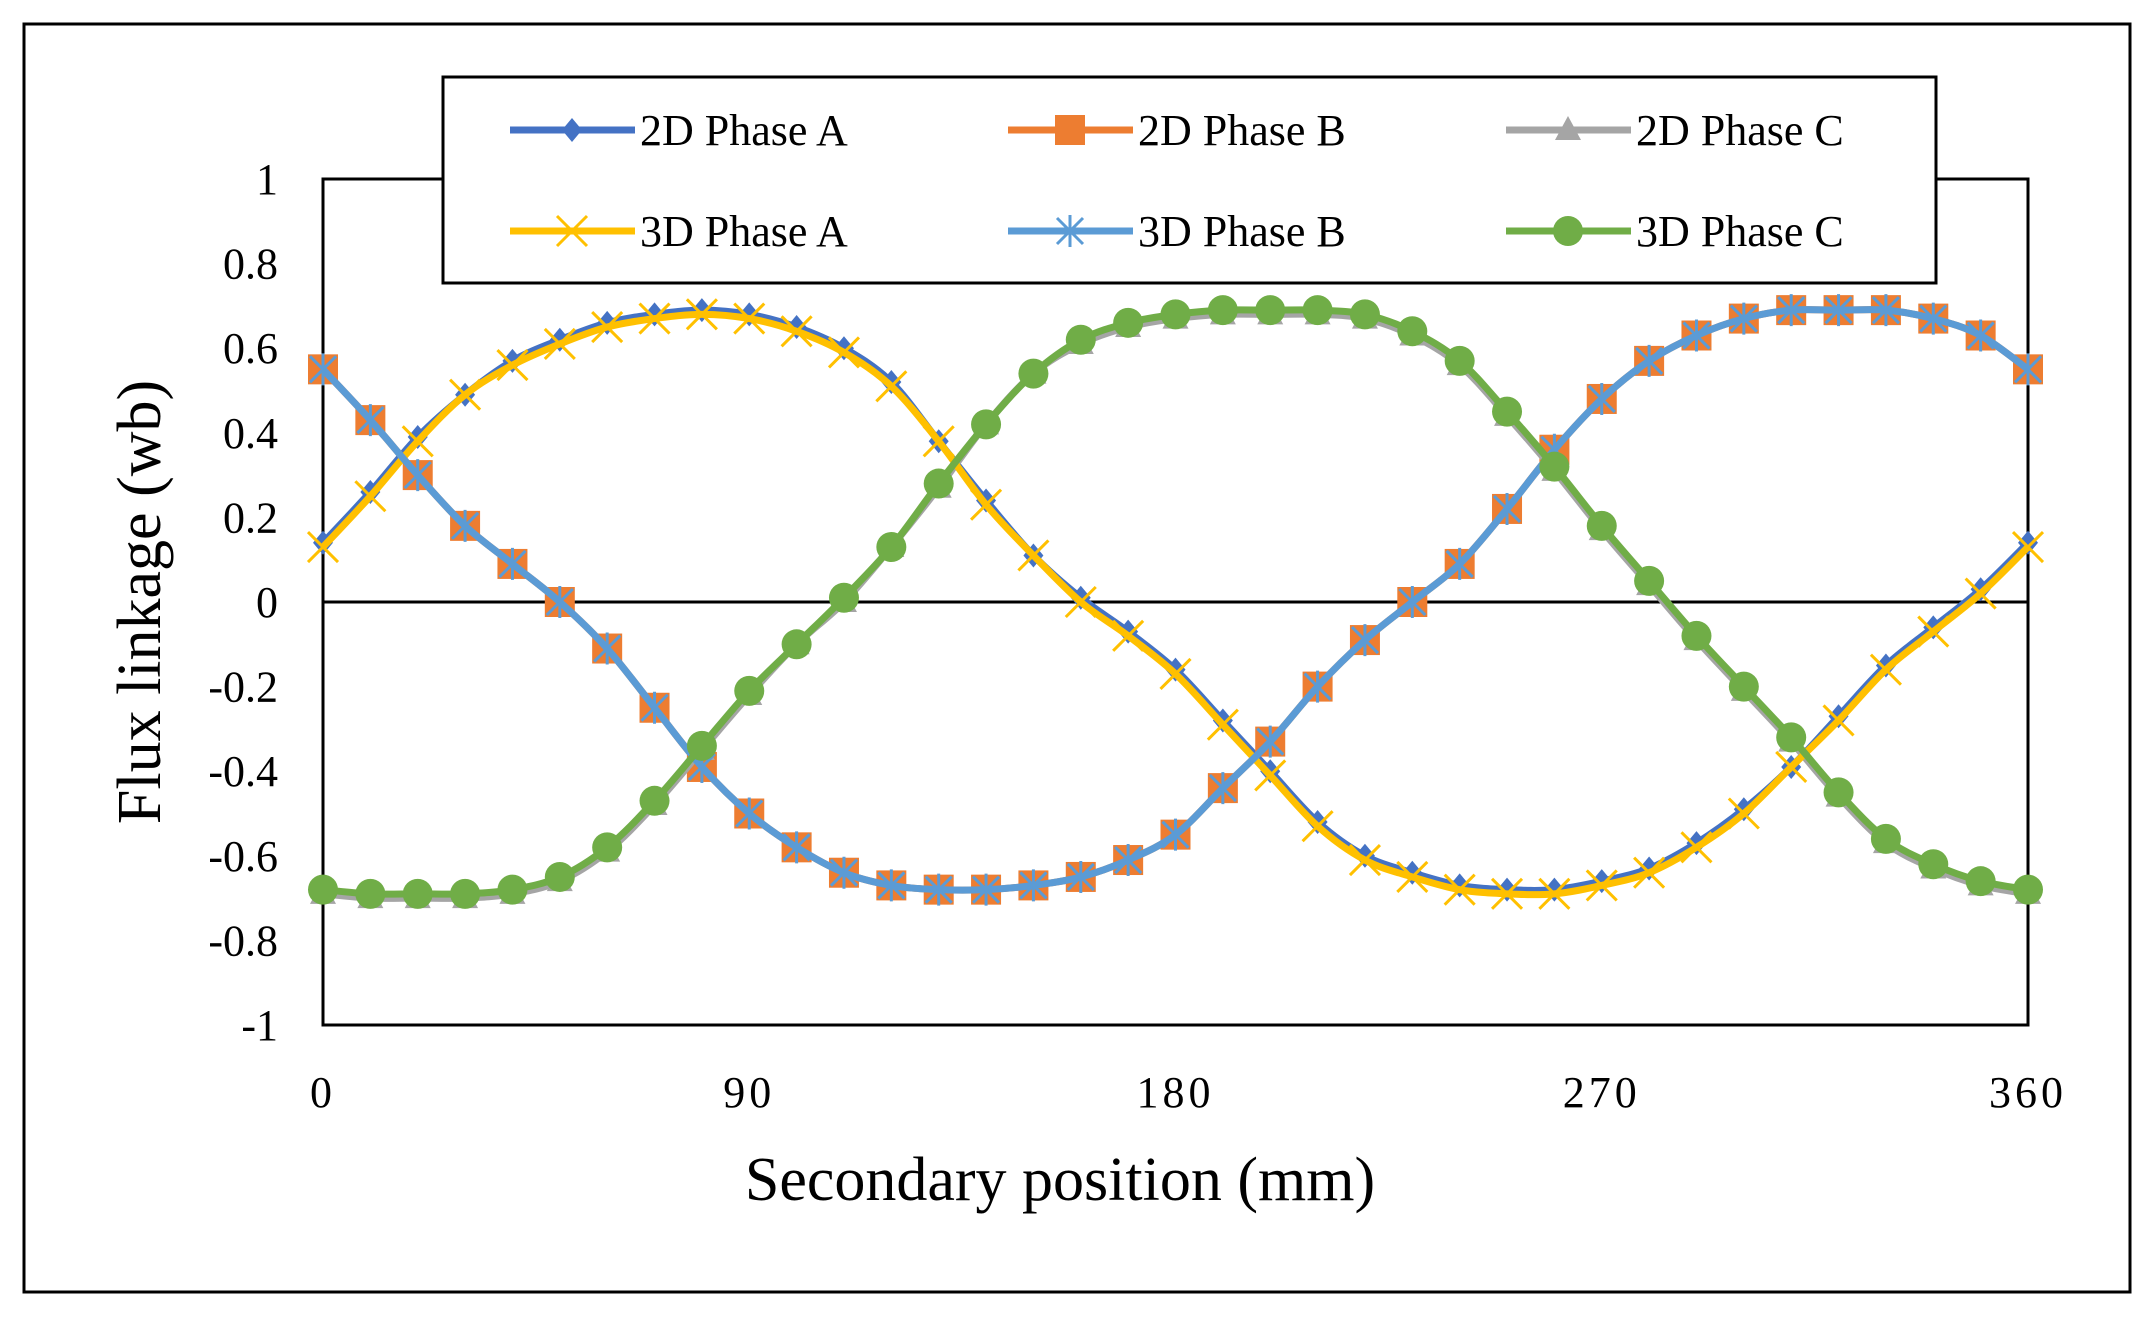 This screenshot has height=1317, width=2153. What do you see at coordinates (1602, 1092) in the screenshot?
I see `x-tick-label: 270` at bounding box center [1602, 1092].